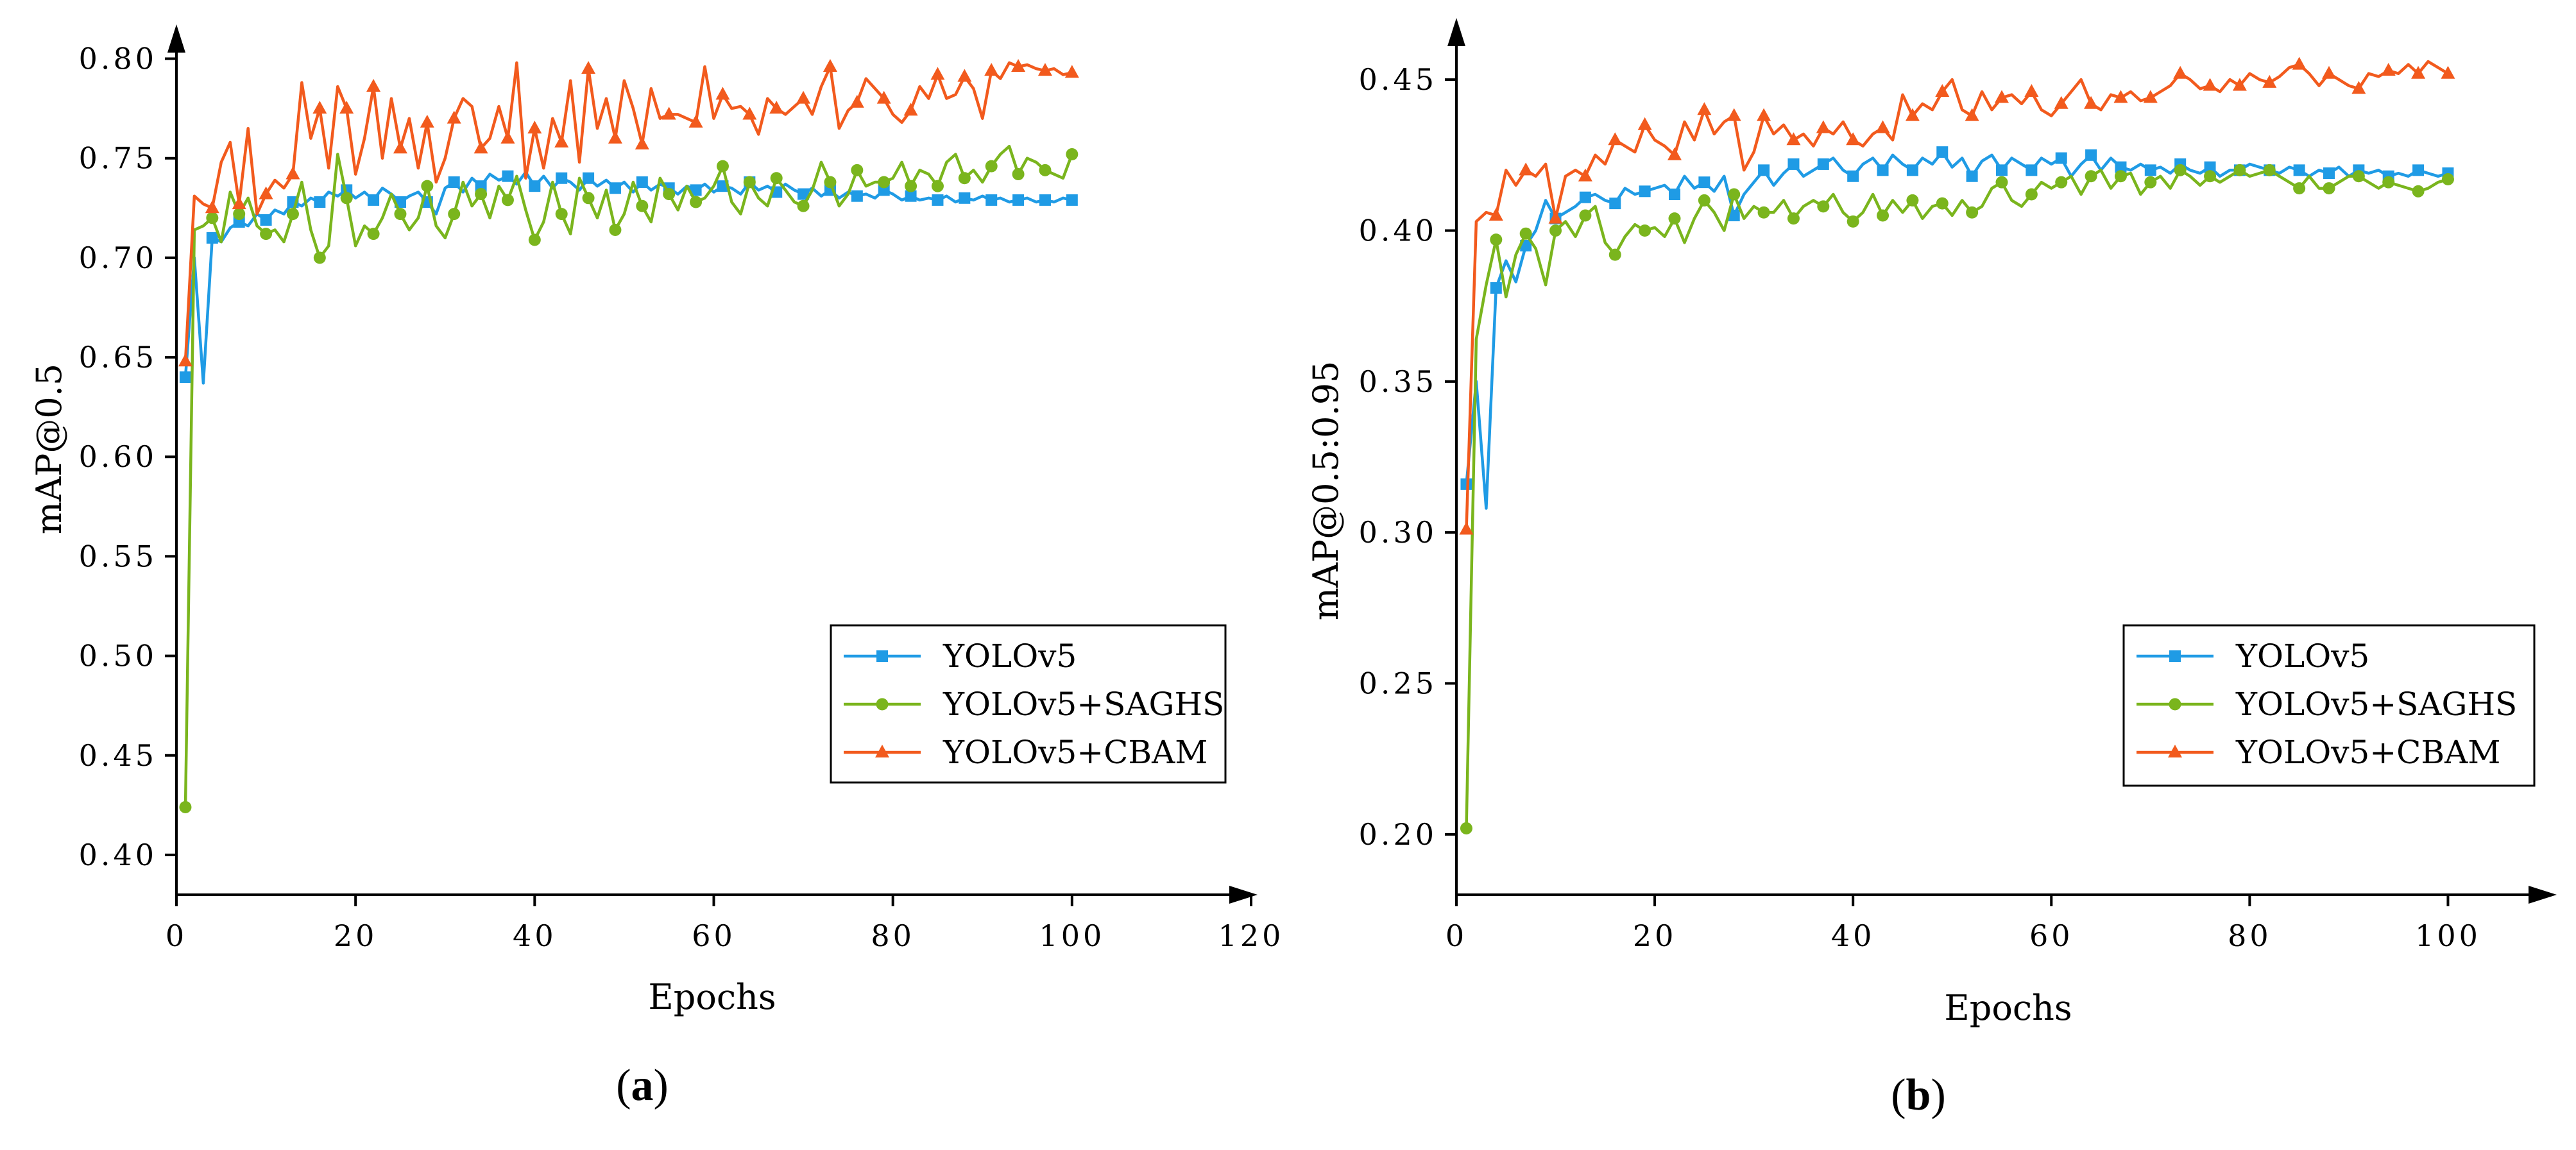 Image resolution: width=2576 pixels, height=1150 pixels. I want to click on y-tick-label: 0.20, so click(1398, 834).